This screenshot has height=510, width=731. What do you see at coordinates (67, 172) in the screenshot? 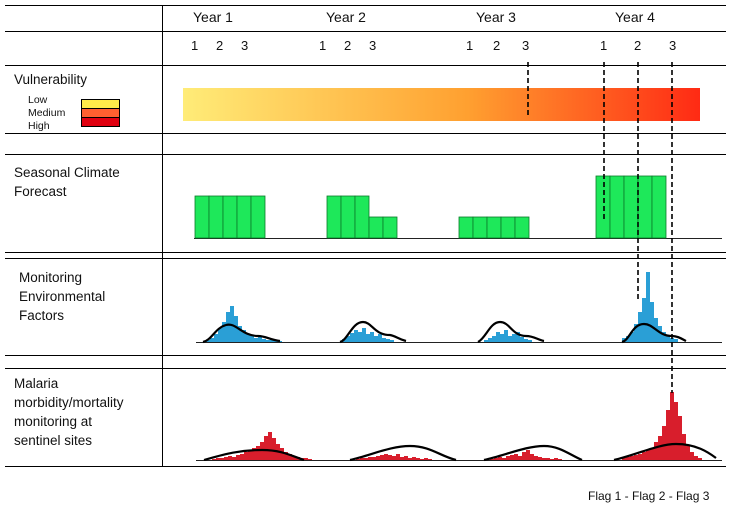
I see `forecast-label-line-1: Seasonal Climate` at bounding box center [67, 172].